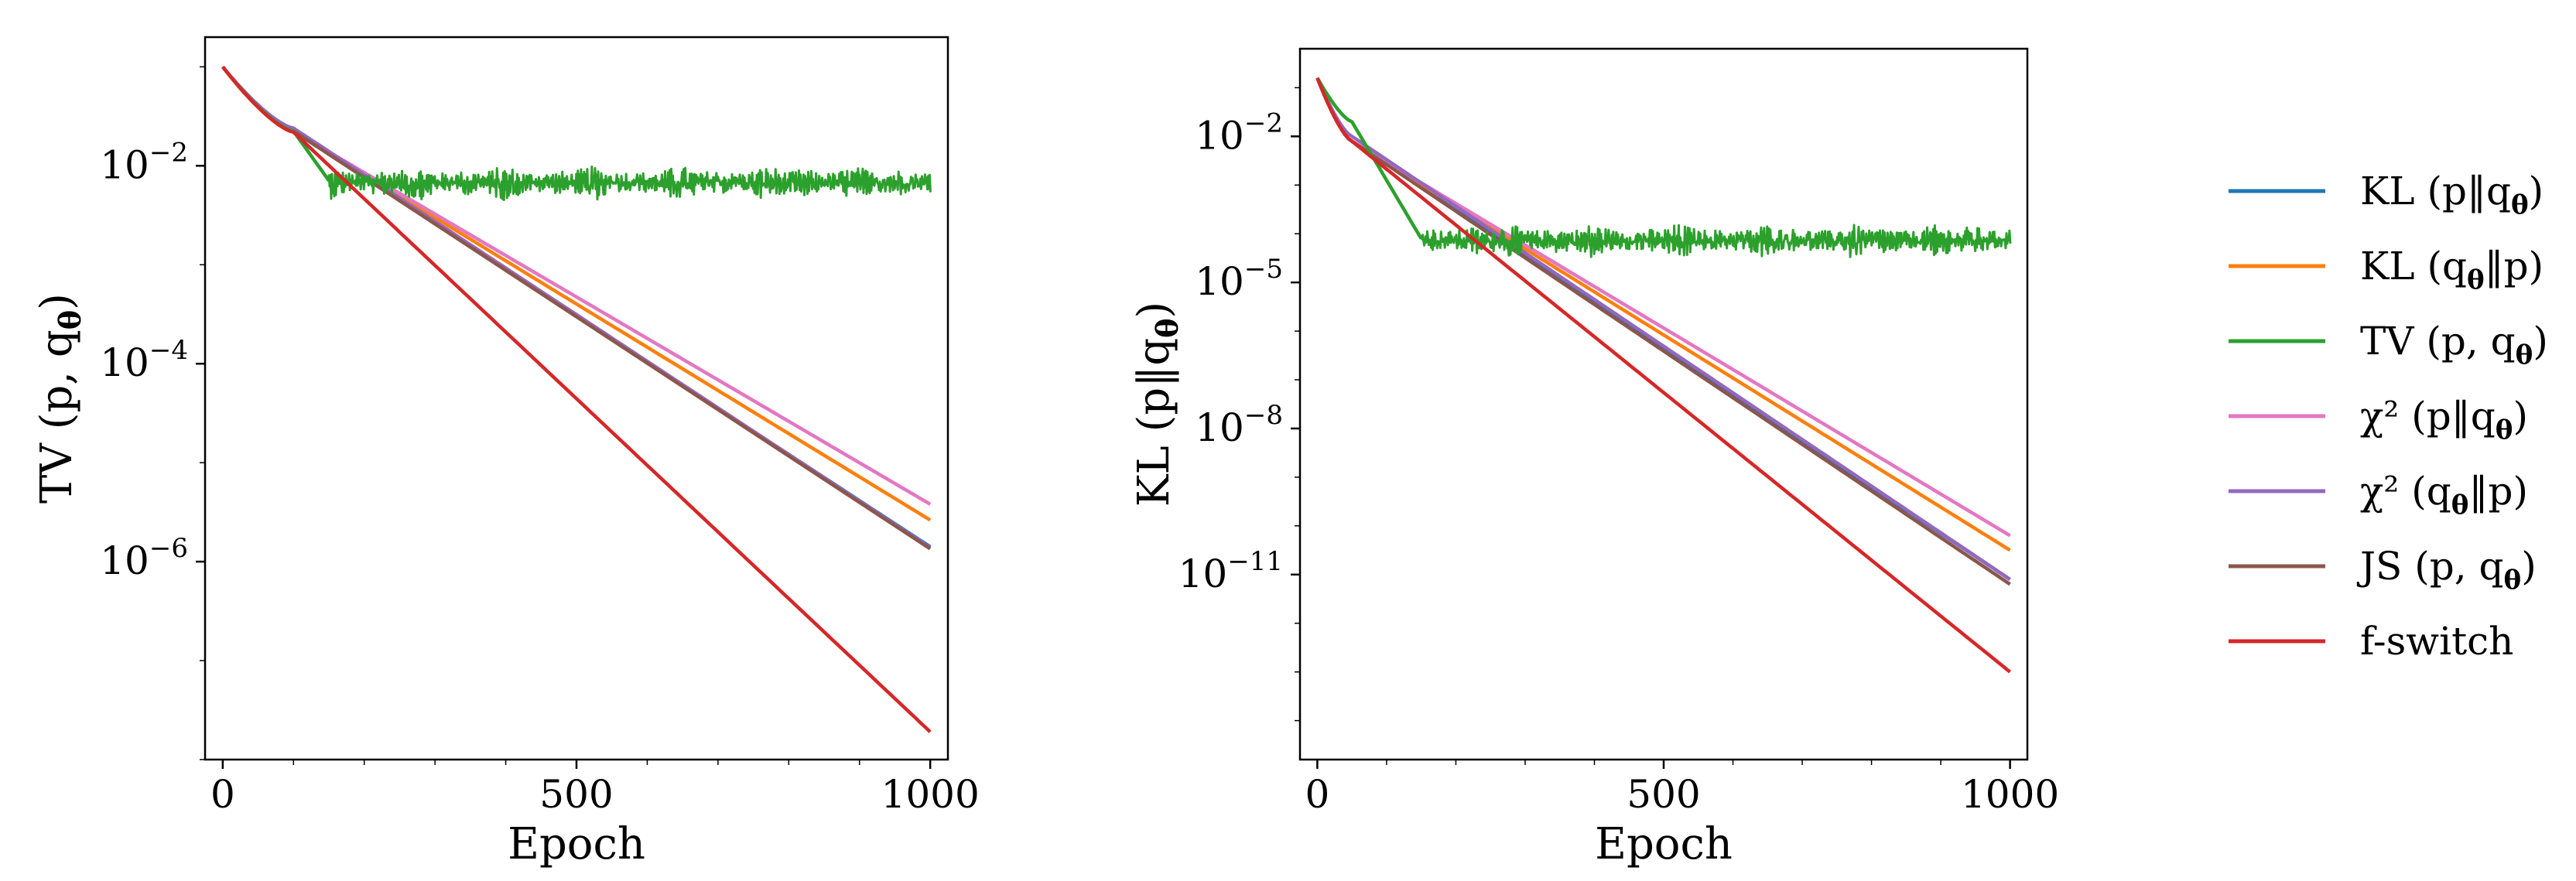  I want to click on legend-entry-p-q: χ² (p‖qθ), so click(2378, 420).